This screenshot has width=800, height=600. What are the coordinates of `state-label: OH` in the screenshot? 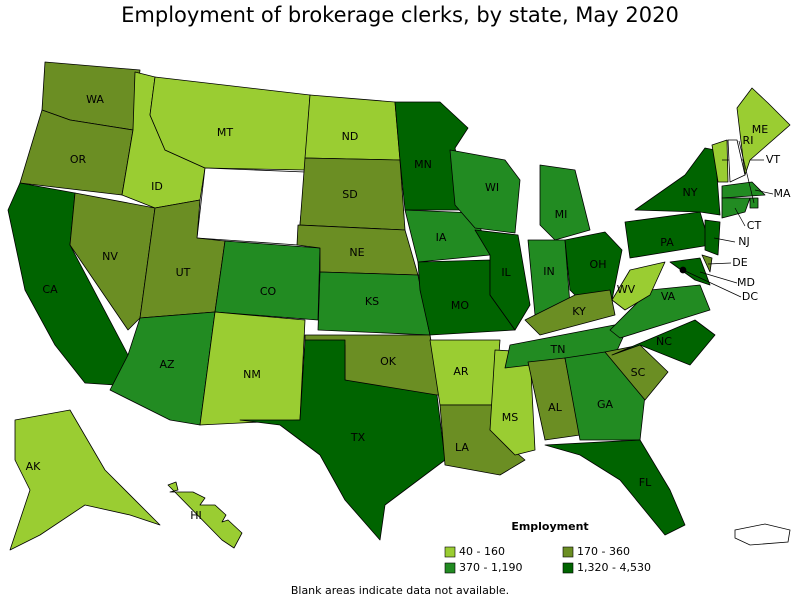 It's located at (598, 264).